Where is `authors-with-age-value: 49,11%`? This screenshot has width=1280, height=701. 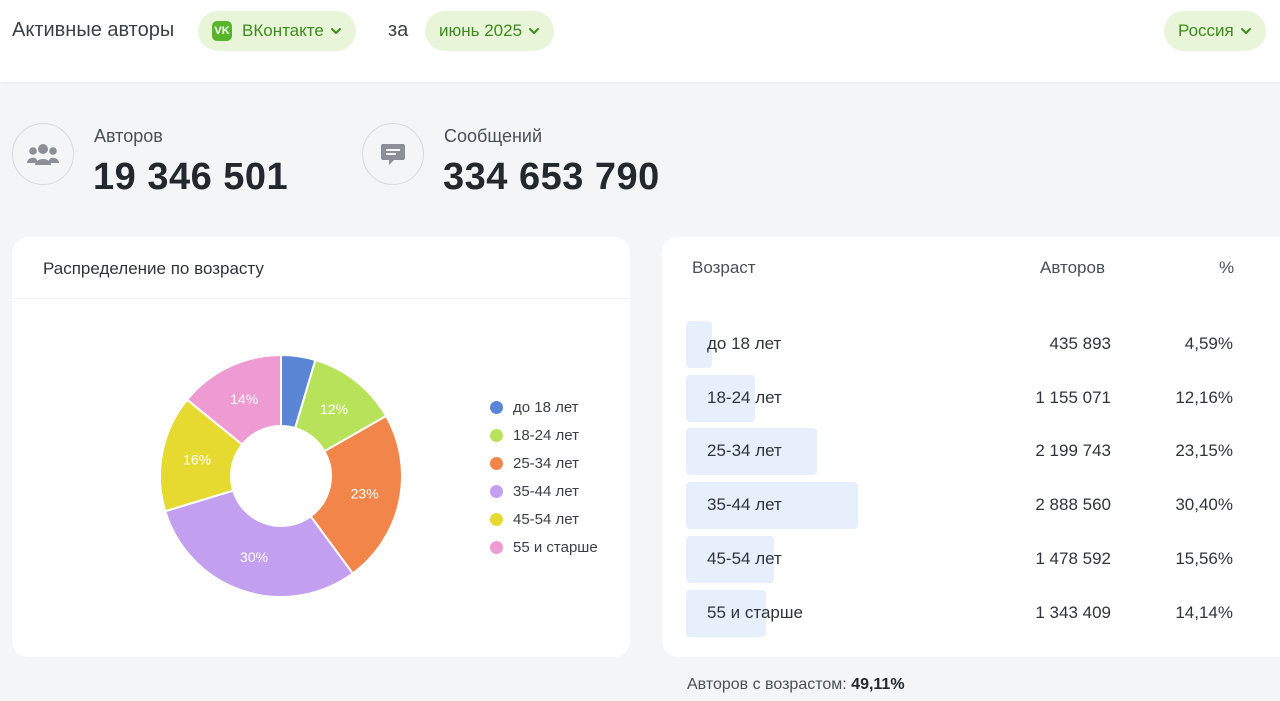
authors-with-age-value: 49,11% is located at coordinates (878, 684).